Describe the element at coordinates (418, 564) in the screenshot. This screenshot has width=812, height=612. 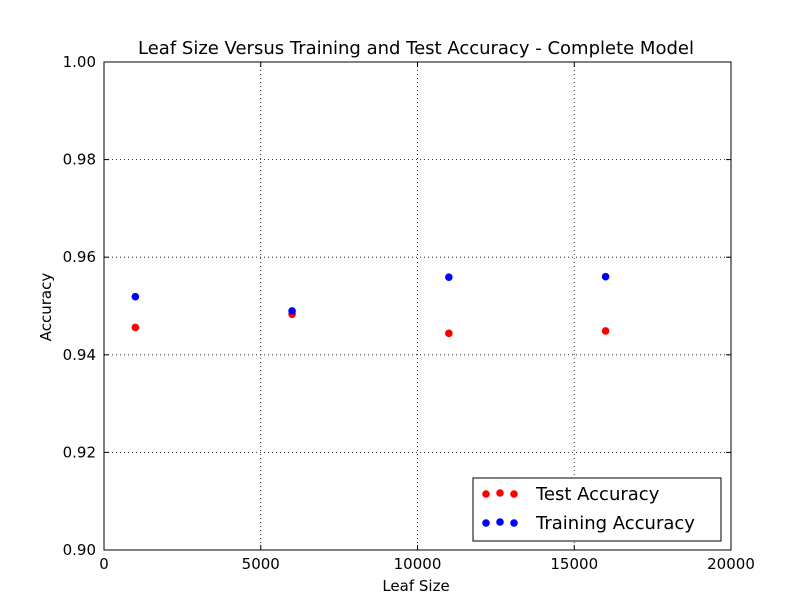
I see `x-tick-label: 10000` at that location.